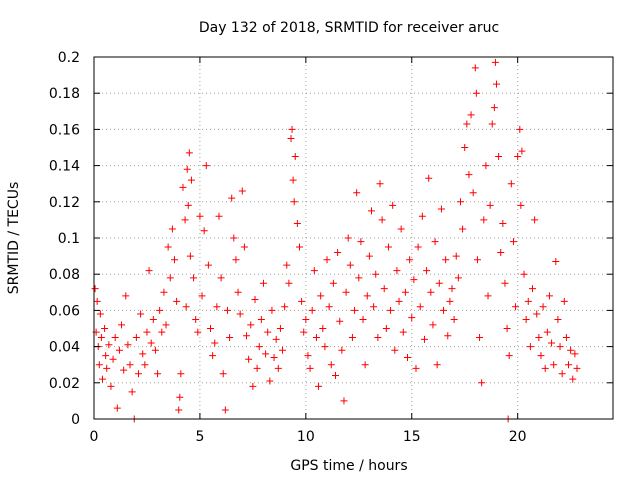 This screenshot has width=640, height=480. I want to click on y-tick-label: 0.06, so click(64, 311).